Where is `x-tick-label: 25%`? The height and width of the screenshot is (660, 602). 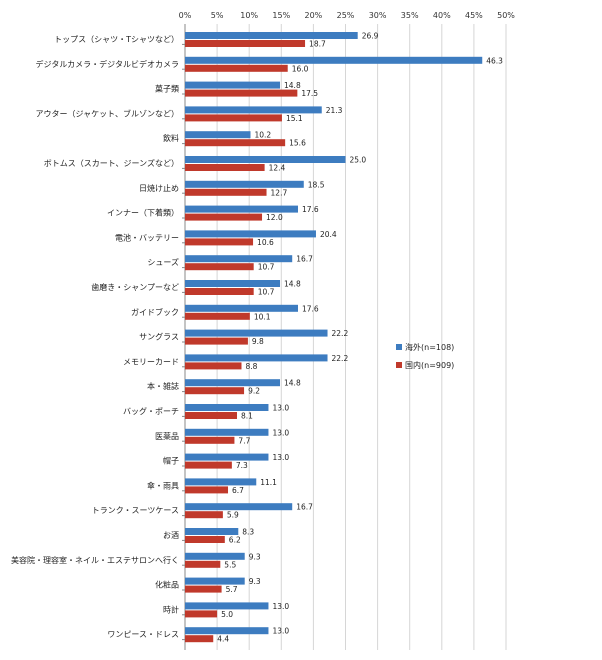
x-tick-label: 25% is located at coordinates (346, 15).